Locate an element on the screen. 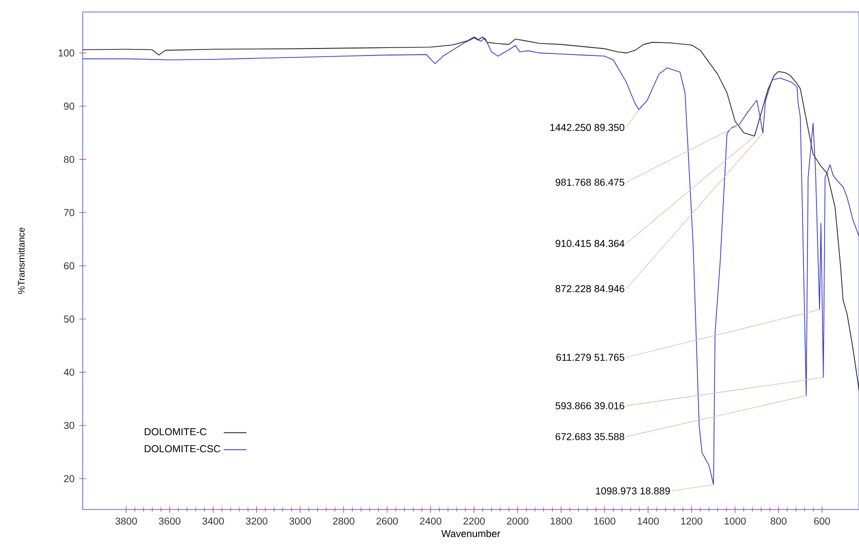 Image resolution: width=859 pixels, height=548 pixels. annotation: 872.228 84.946 is located at coordinates (590, 288).